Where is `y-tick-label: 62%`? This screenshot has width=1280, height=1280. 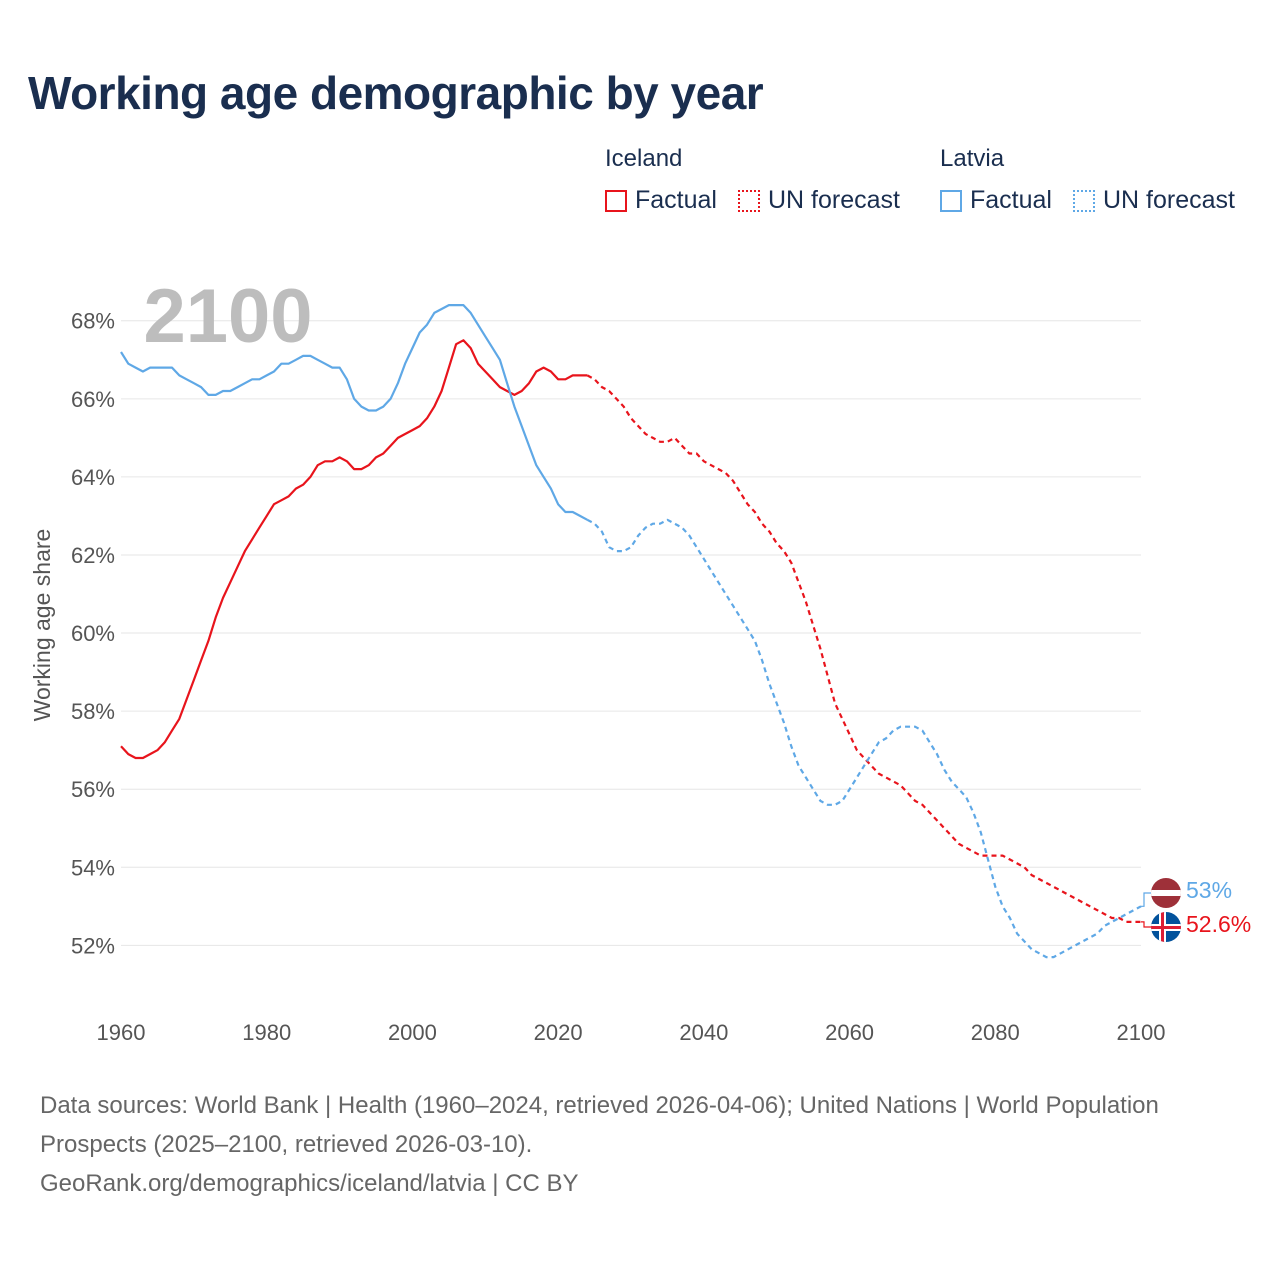 y-tick-label: 62% is located at coordinates (93, 555).